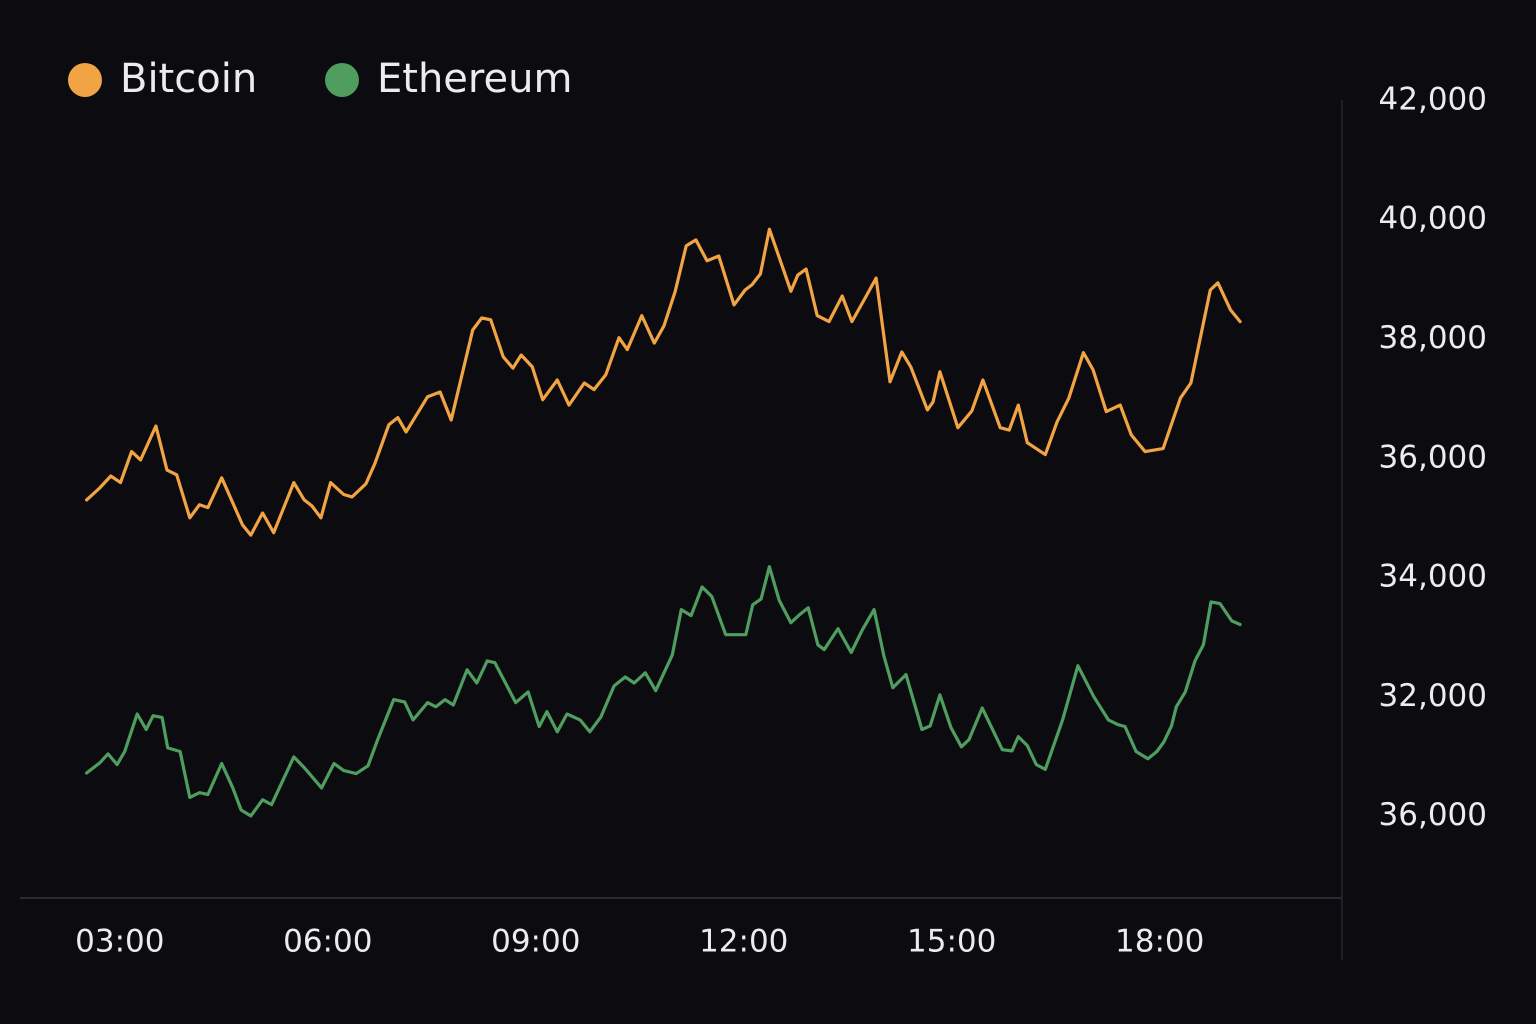 This screenshot has height=1024, width=1536. What do you see at coordinates (1433, 338) in the screenshot?
I see `y-tick-label: 38,000` at bounding box center [1433, 338].